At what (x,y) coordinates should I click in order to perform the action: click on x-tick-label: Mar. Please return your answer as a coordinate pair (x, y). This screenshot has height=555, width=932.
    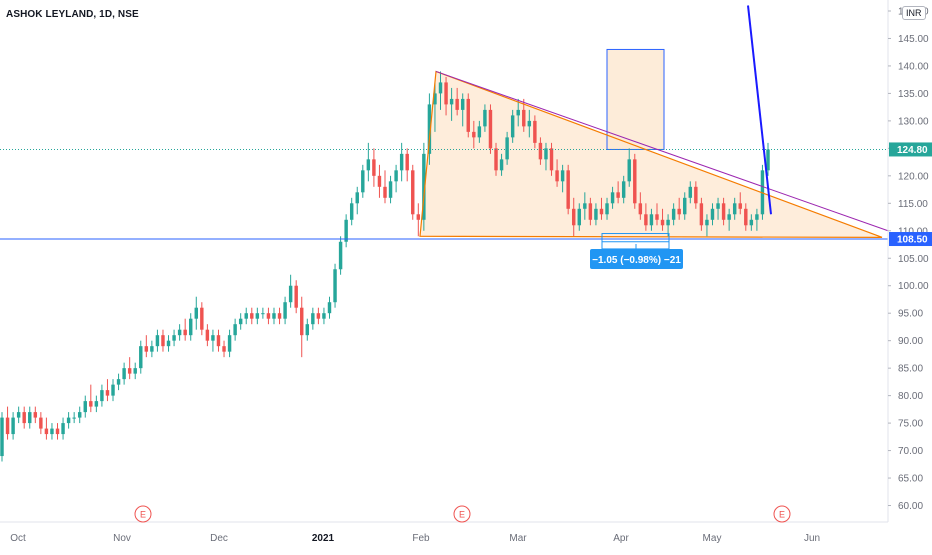
    Looking at the image, I should click on (518, 538).